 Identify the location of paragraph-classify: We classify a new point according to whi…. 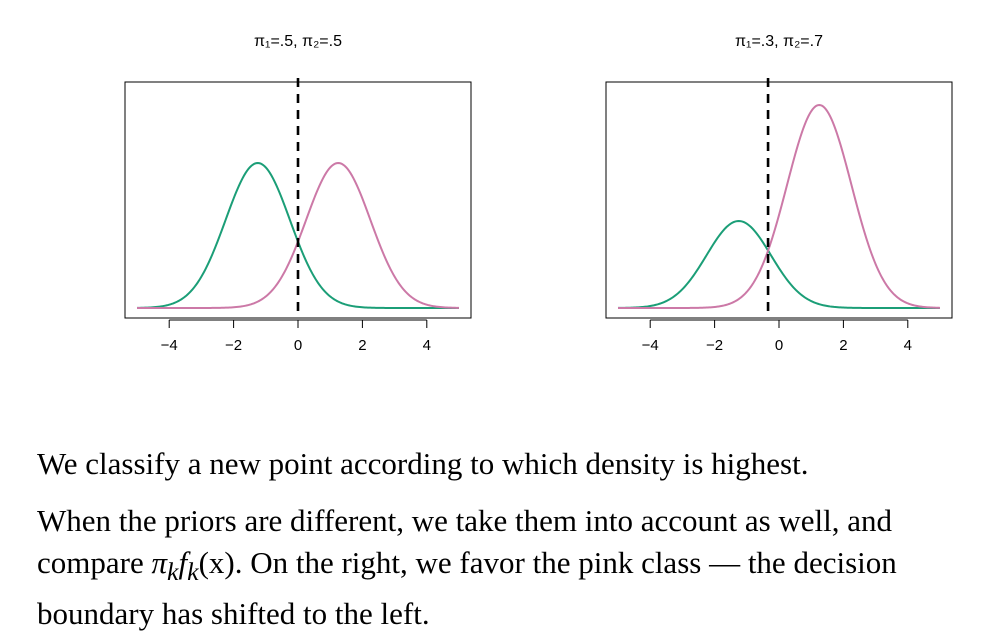
(423, 463).